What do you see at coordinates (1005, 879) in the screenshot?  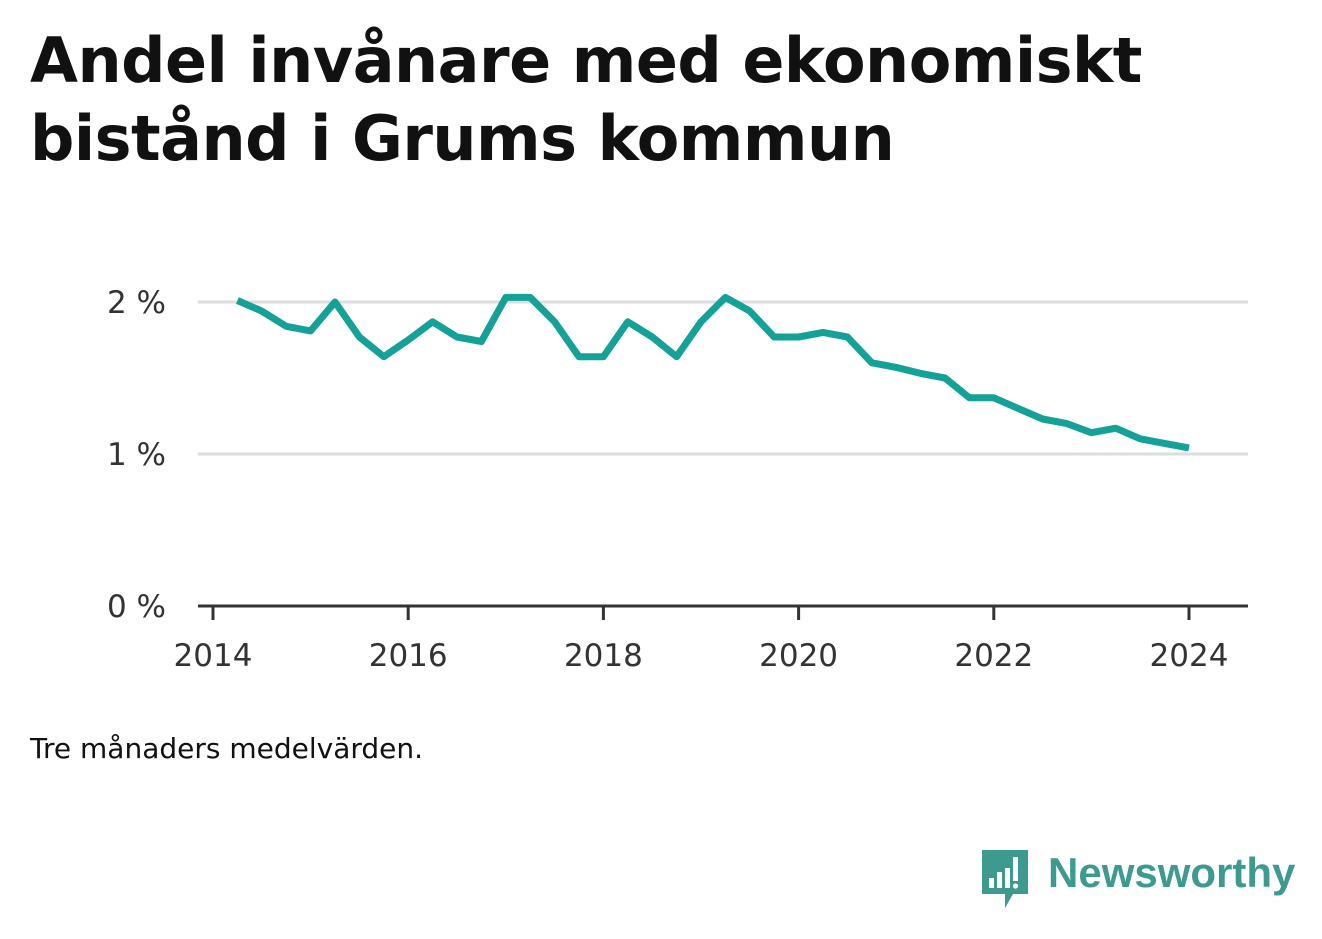 I see `bar-chart-speech-bubble-icon` at bounding box center [1005, 879].